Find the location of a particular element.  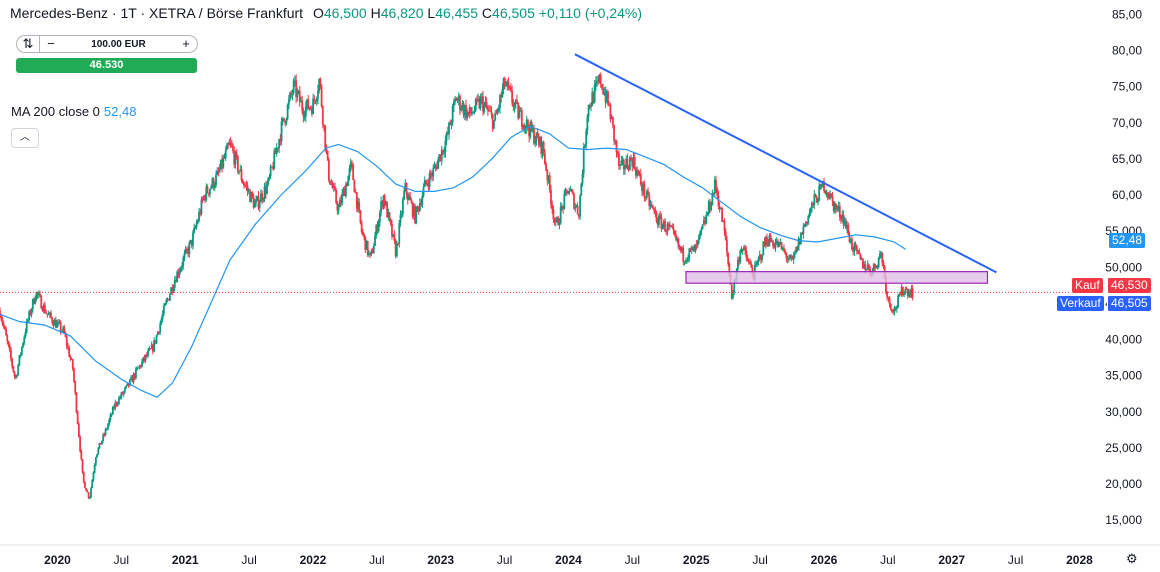

collapse-chevron-up-icon: ︿ is located at coordinates (25, 138).